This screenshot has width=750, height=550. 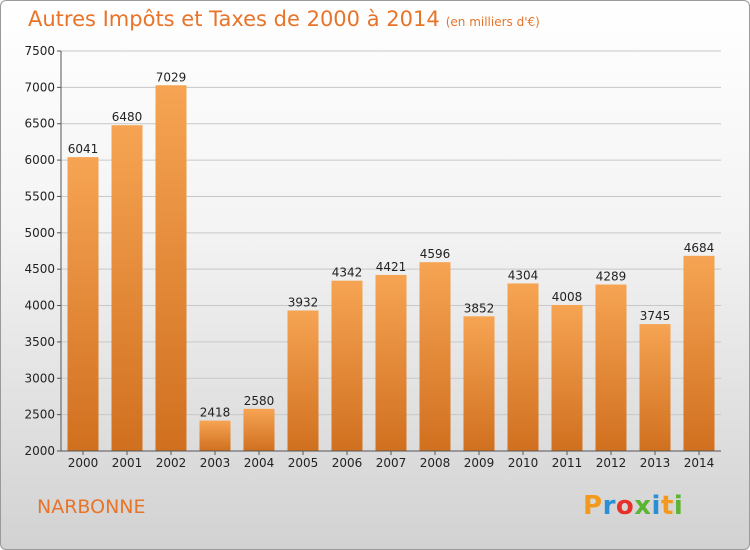 What do you see at coordinates (39, 160) in the screenshot?
I see `y-tick-label: 6000` at bounding box center [39, 160].